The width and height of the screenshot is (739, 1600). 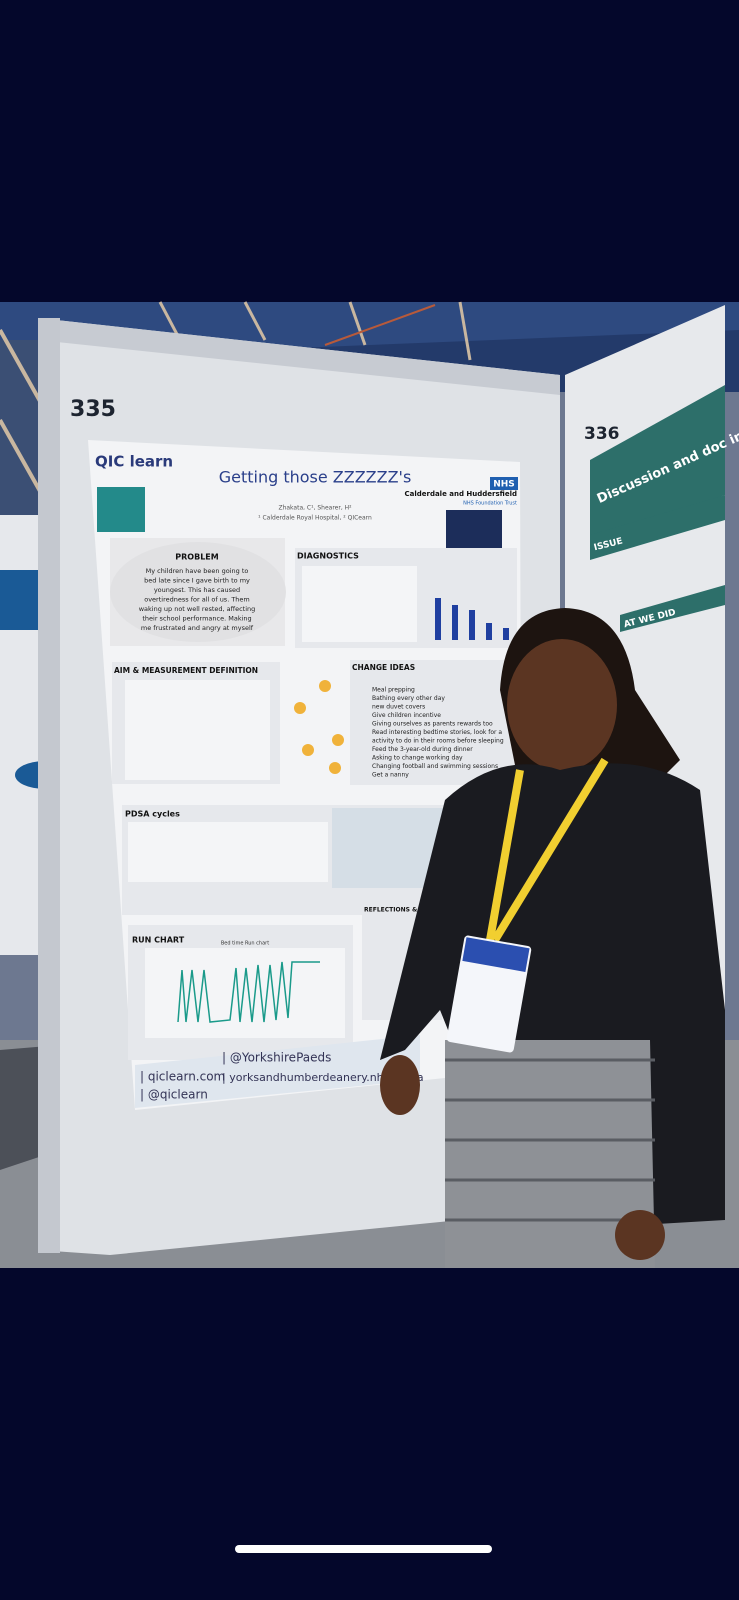 What do you see at coordinates (490, 504) in the screenshot?
I see `trust-sub: NHS Foundation Trust` at bounding box center [490, 504].